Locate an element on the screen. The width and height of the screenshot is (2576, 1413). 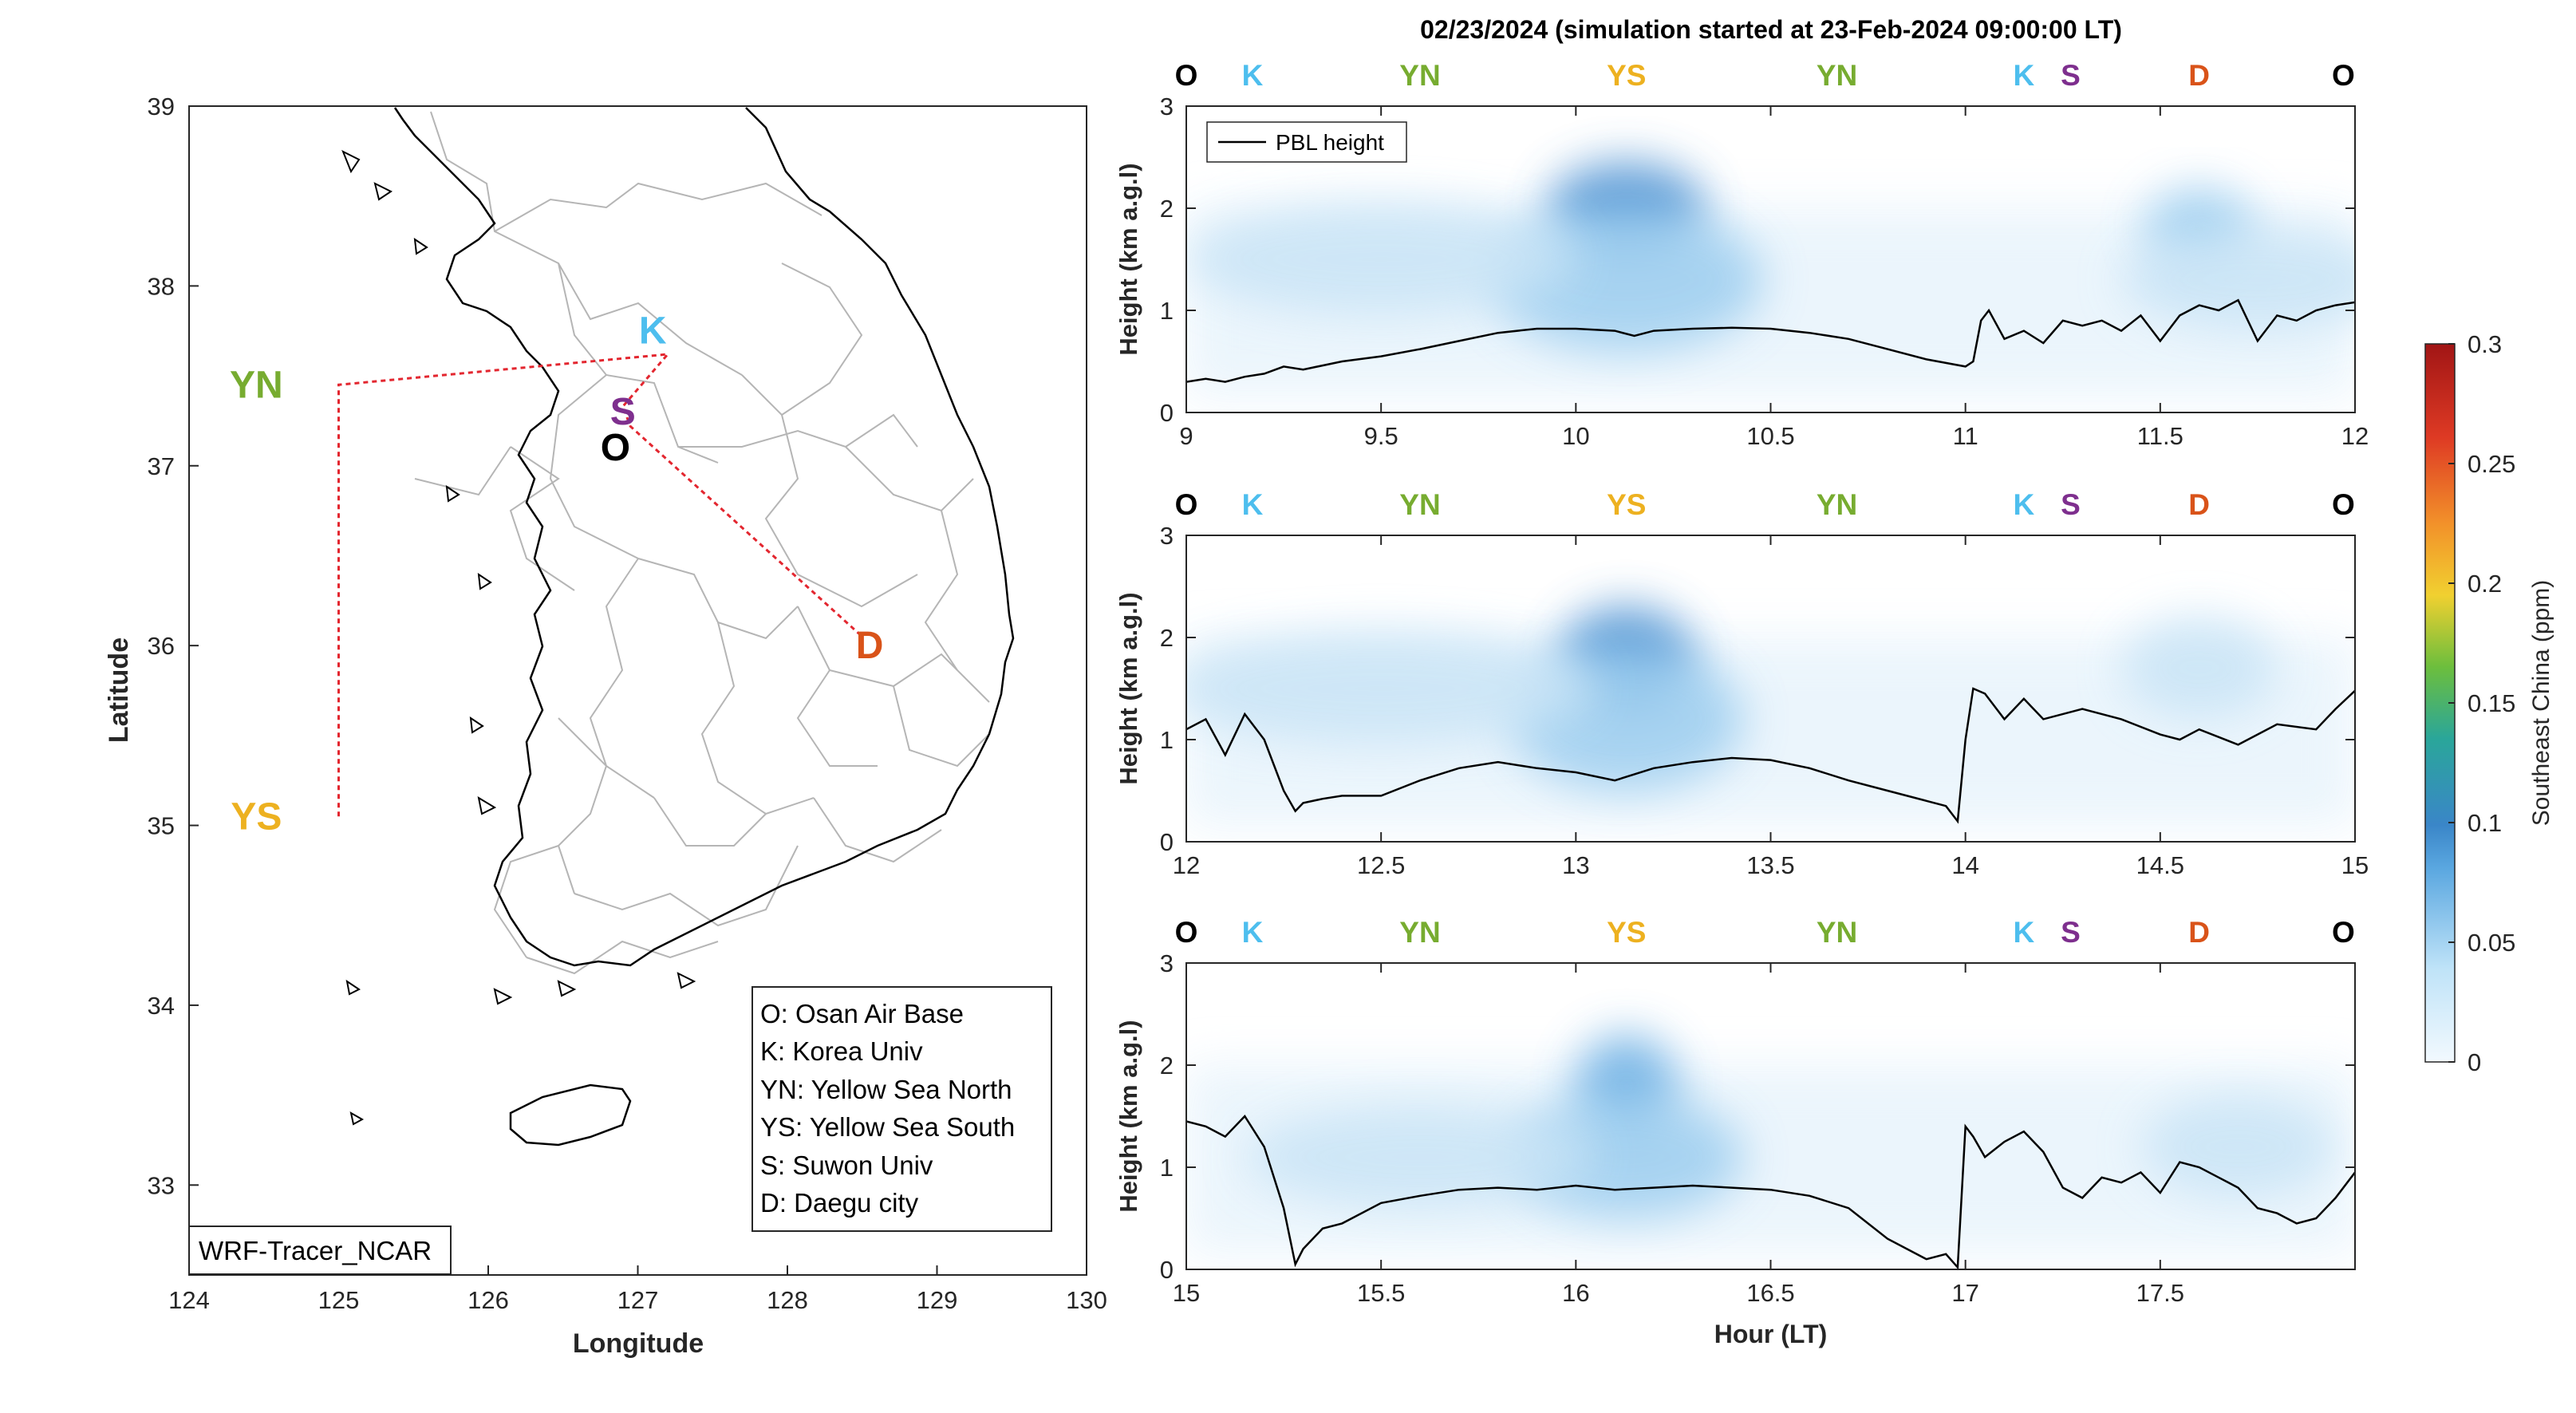
west-coast-islands is located at coordinates (518, 637).